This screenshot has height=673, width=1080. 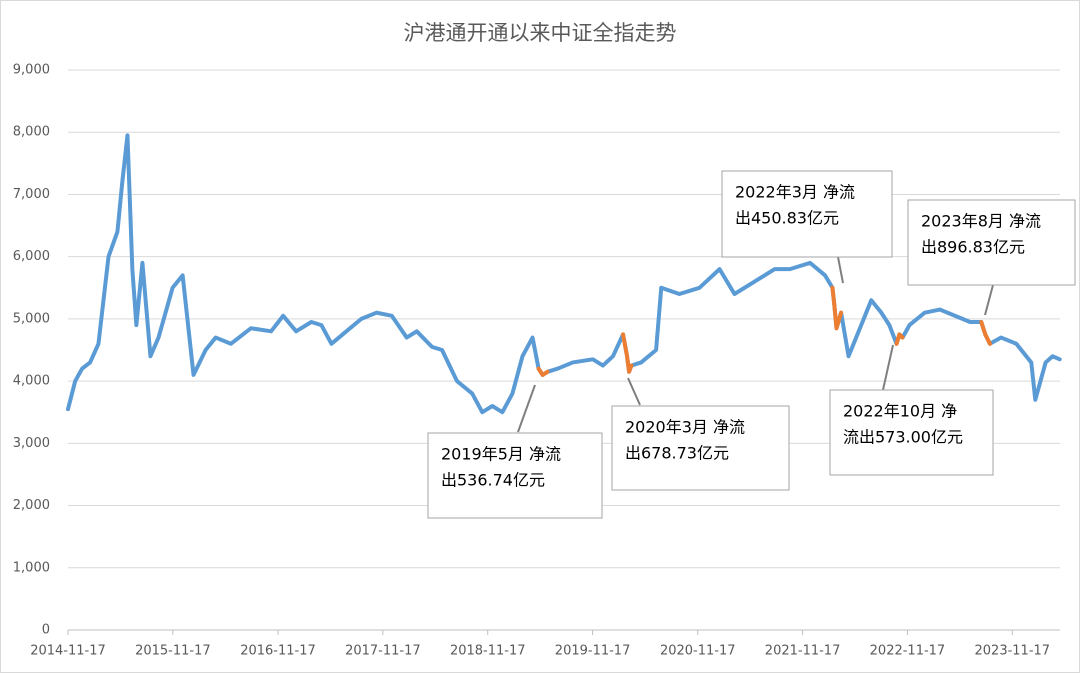 What do you see at coordinates (795, 192) in the screenshot?
I see `annotation-text: 2022年3月 净流` at bounding box center [795, 192].